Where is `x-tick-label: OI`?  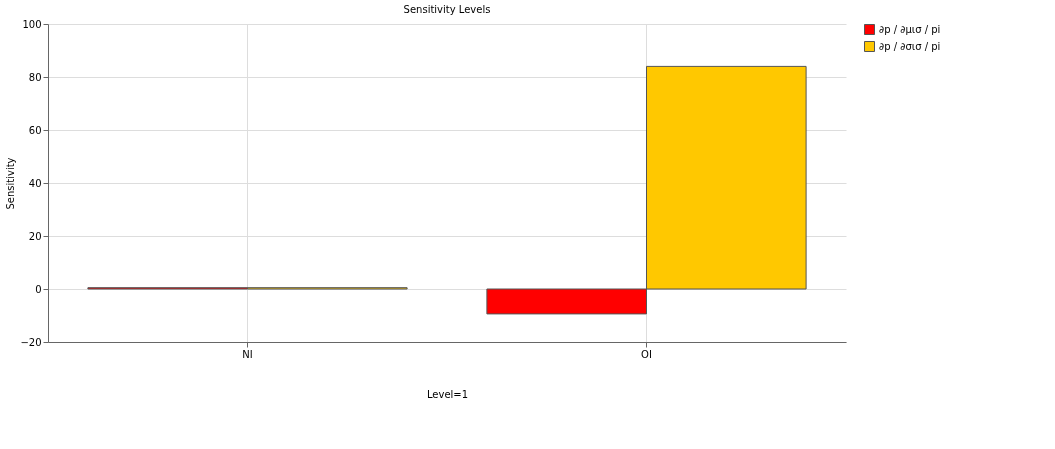 x-tick-label: OI is located at coordinates (646, 354).